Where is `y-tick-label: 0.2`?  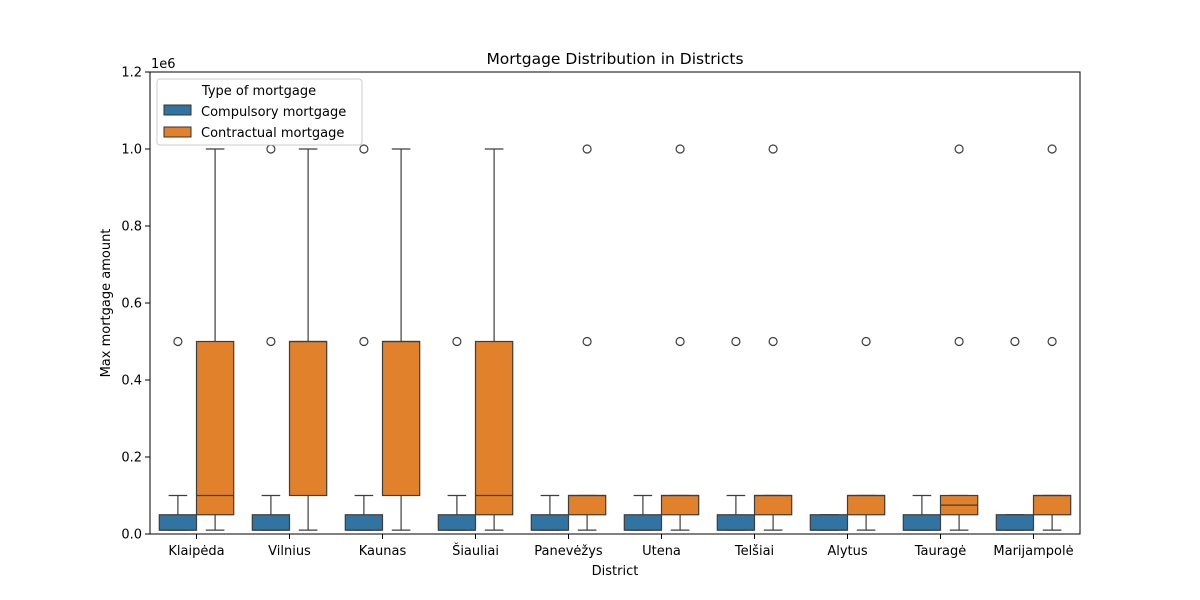 y-tick-label: 0.2 is located at coordinates (131, 458).